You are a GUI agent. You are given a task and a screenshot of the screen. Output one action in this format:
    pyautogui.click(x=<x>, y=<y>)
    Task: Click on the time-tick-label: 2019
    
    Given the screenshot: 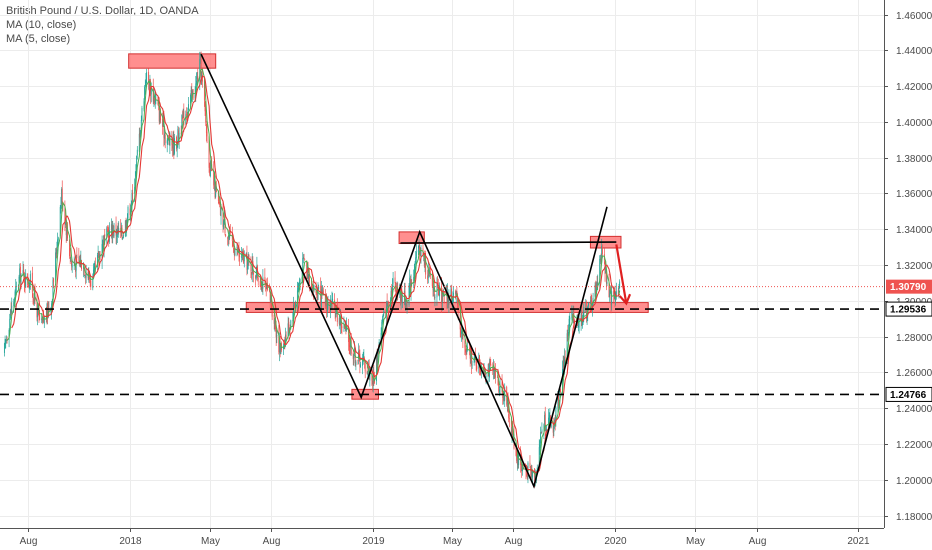 What is the action you would take?
    pyautogui.click(x=373, y=541)
    